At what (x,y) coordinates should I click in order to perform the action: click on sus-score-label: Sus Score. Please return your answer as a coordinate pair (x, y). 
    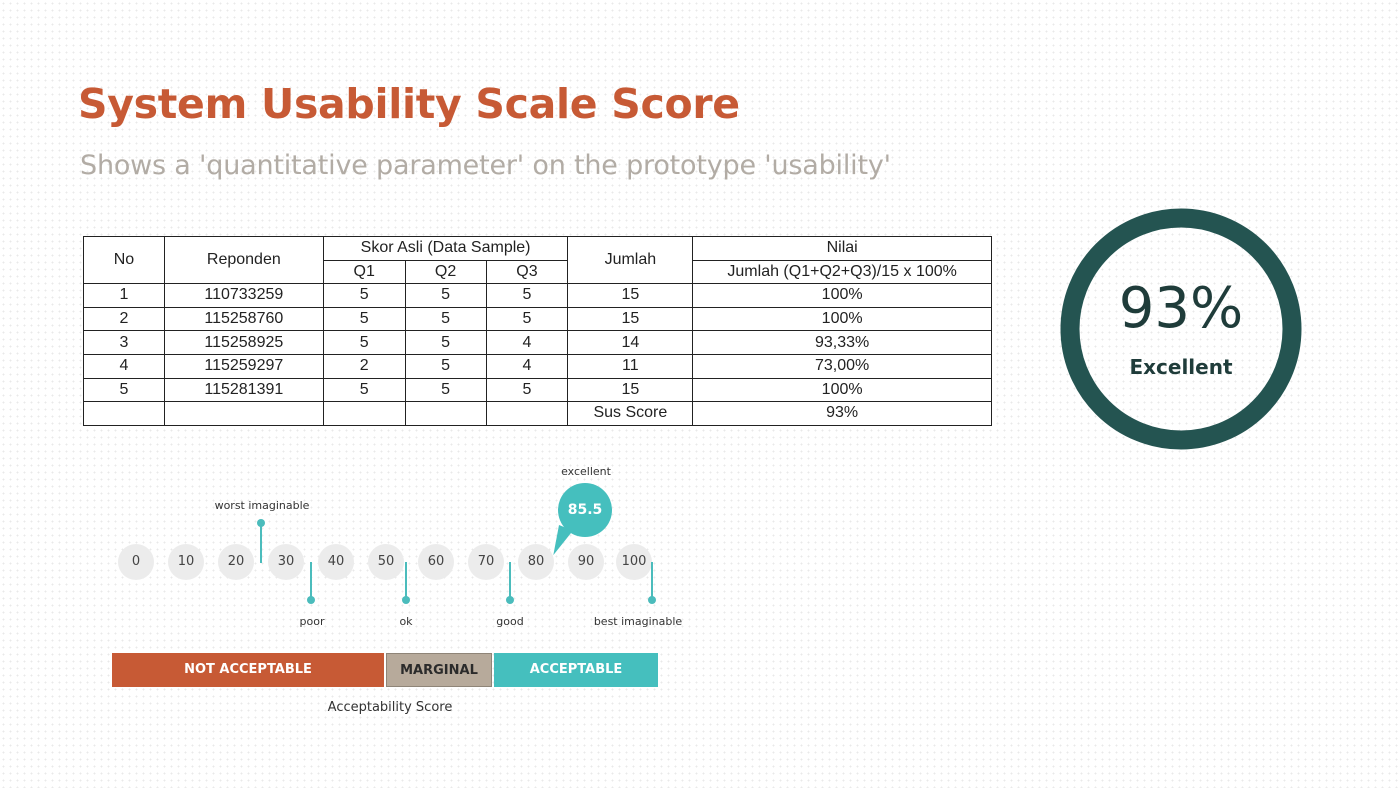
    Looking at the image, I should click on (630, 413).